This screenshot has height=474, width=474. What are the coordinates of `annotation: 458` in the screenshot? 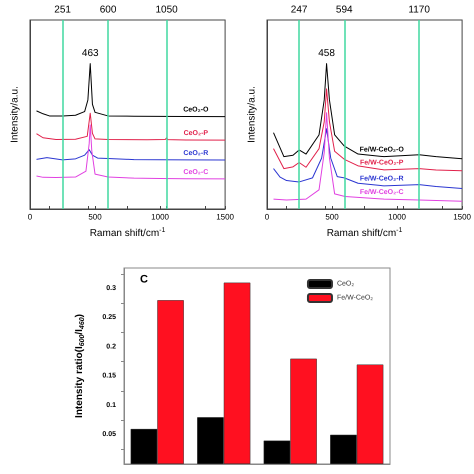 It's located at (327, 54).